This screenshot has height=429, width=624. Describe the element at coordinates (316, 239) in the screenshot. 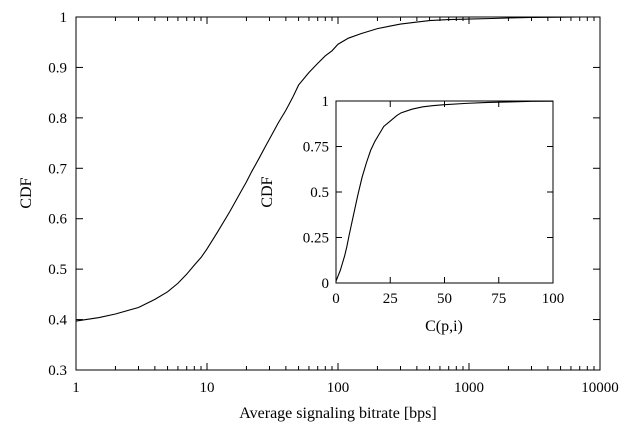

I see `inset-y-tick-label: 0.25` at that location.